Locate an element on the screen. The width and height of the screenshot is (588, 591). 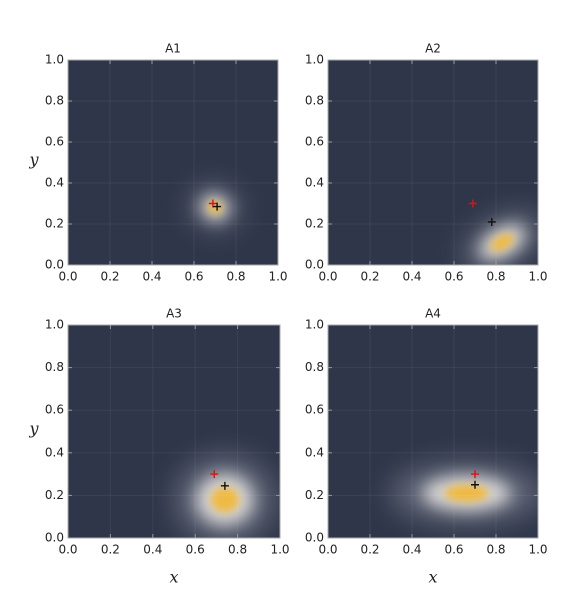
panel-title: A2 is located at coordinates (433, 49).